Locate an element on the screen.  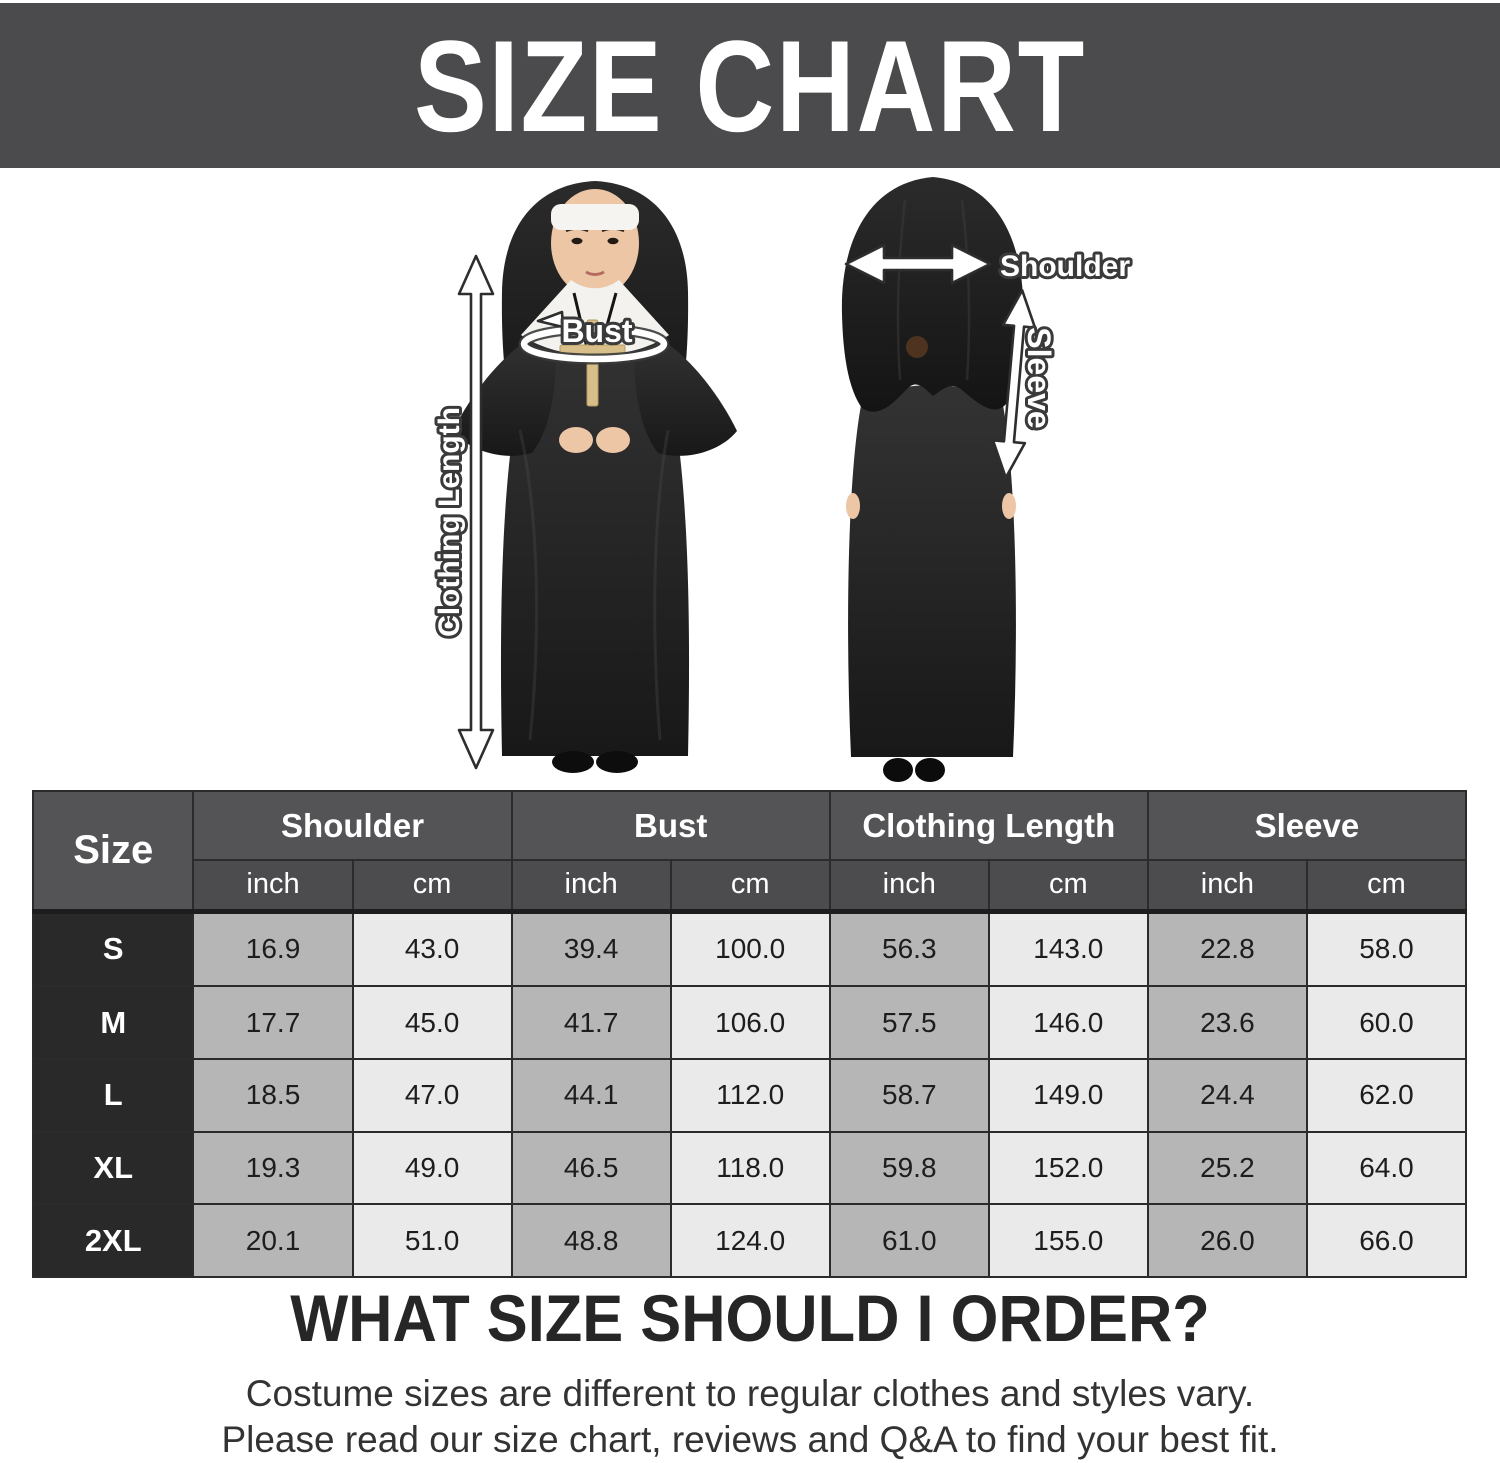
white-coif-band is located at coordinates (595, 217).